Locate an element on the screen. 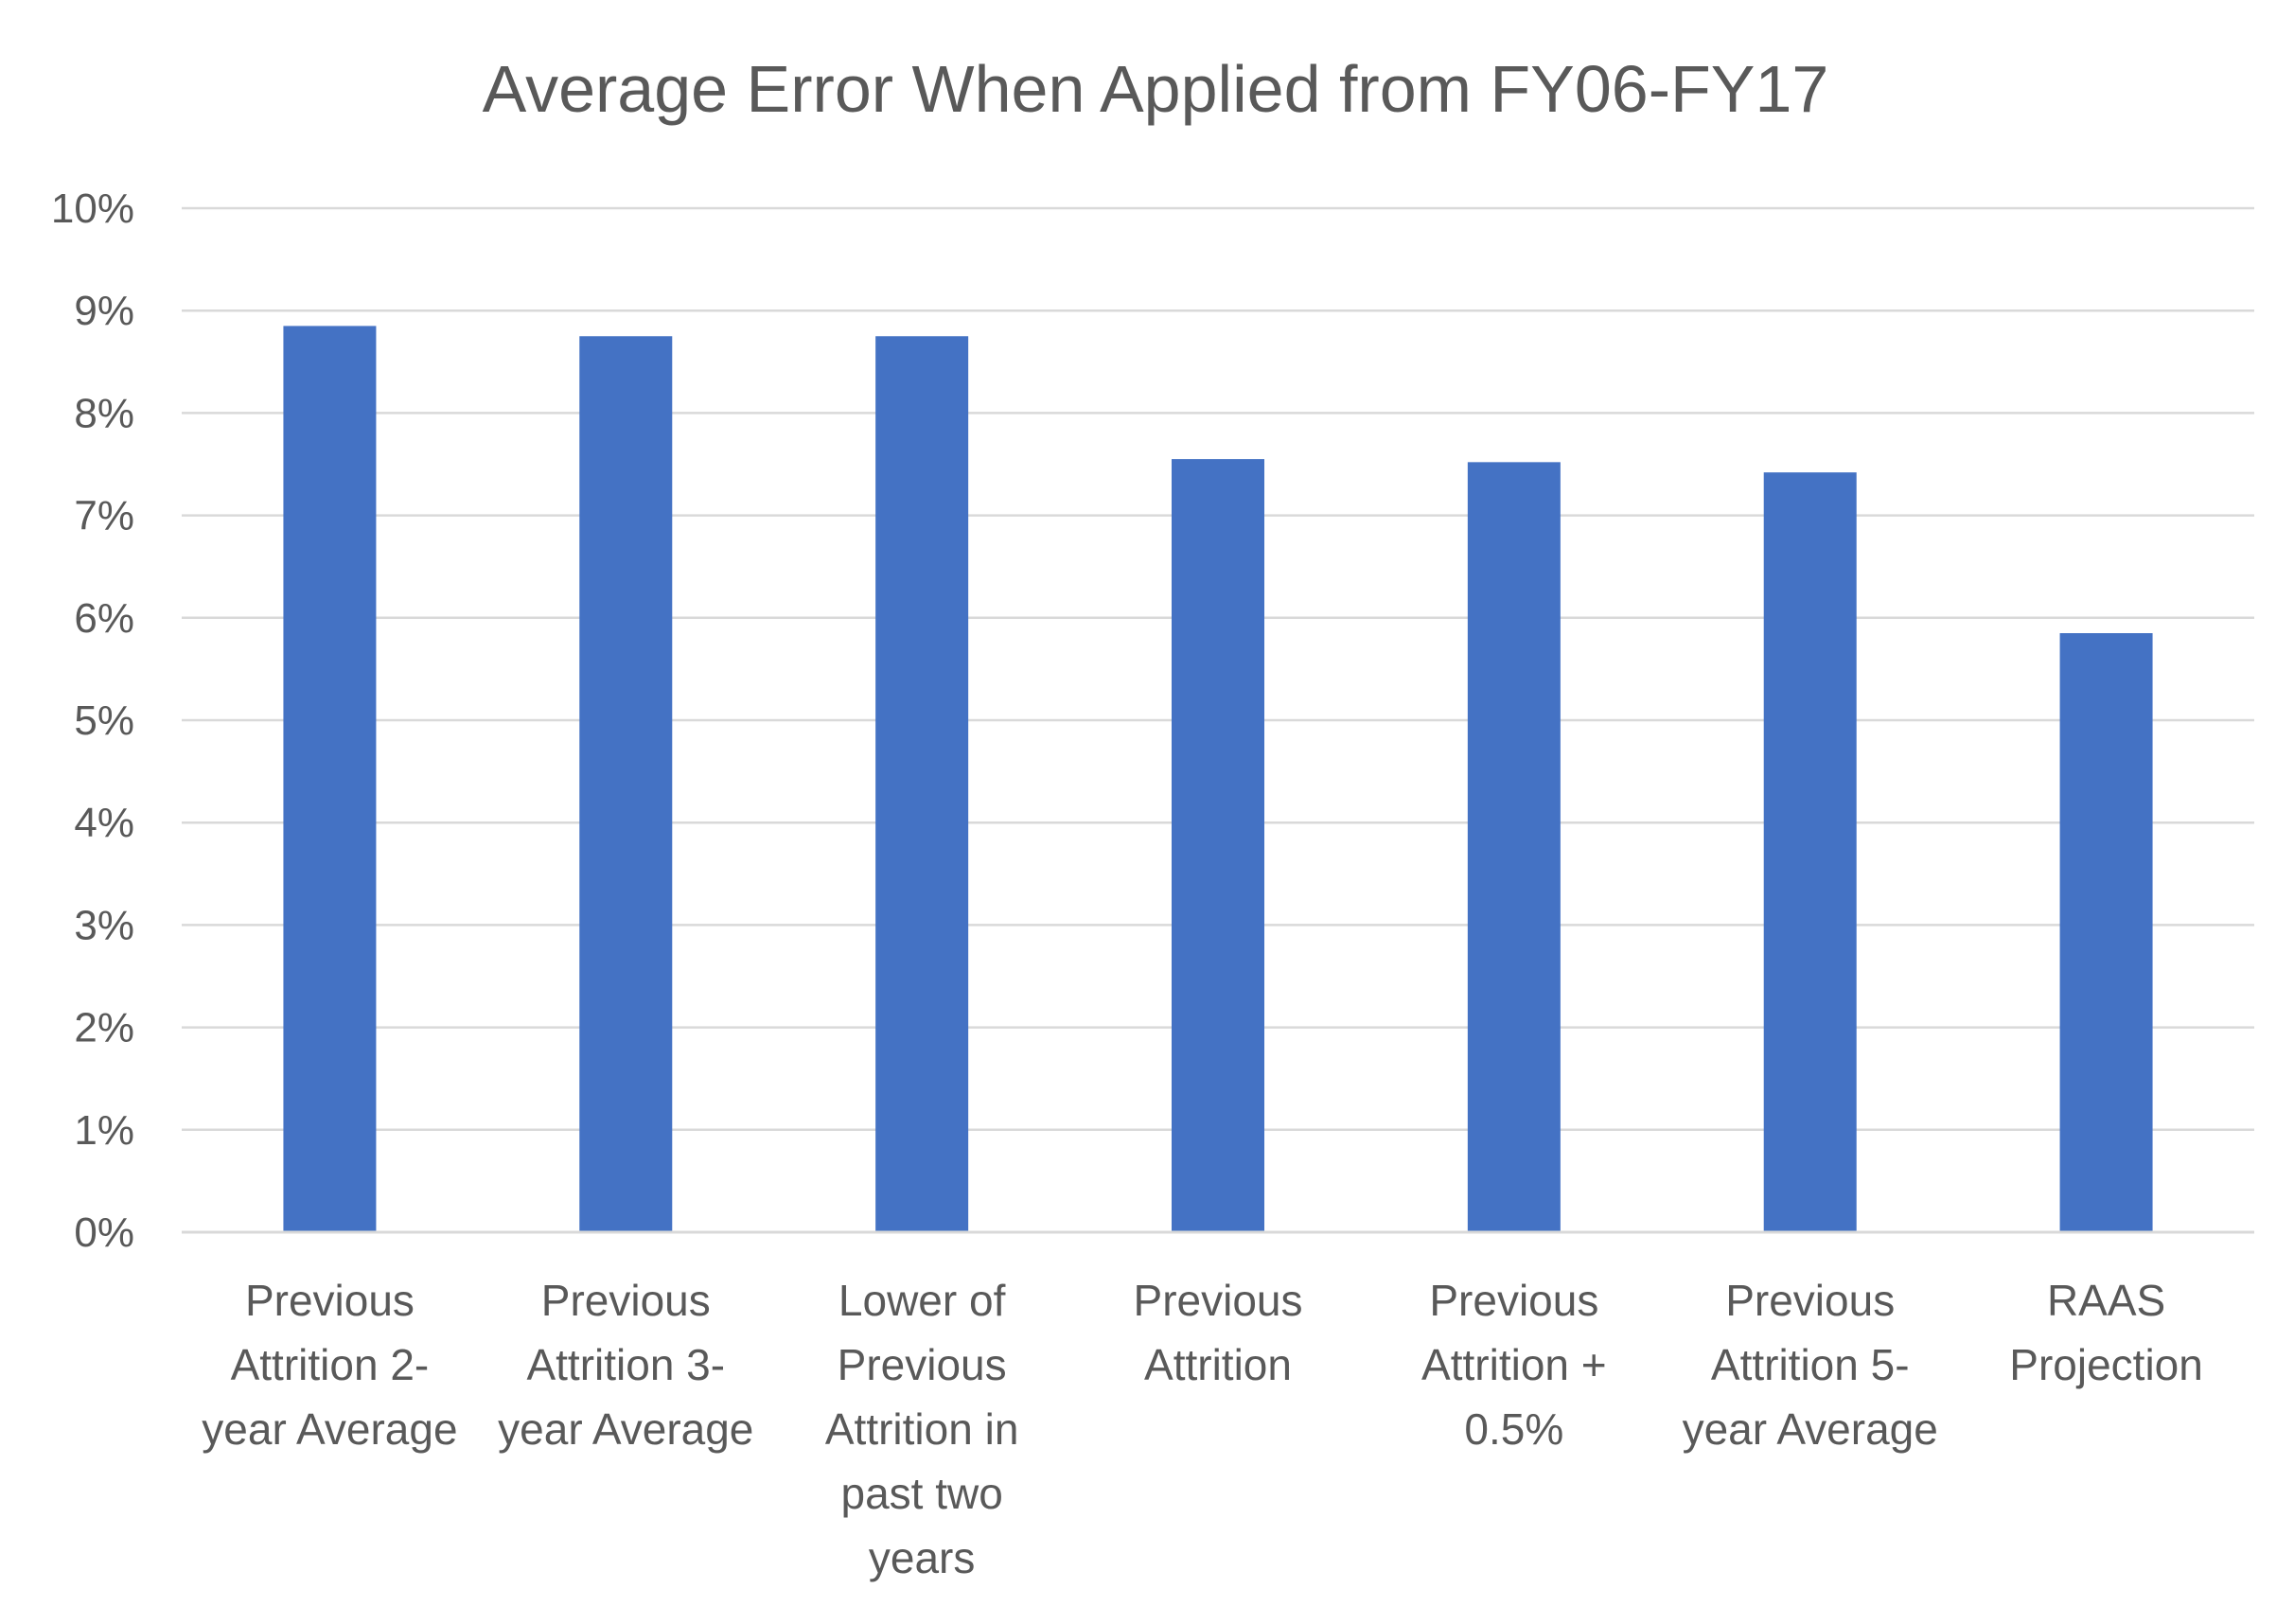  y-tick-label: 2% is located at coordinates (104, 1028).